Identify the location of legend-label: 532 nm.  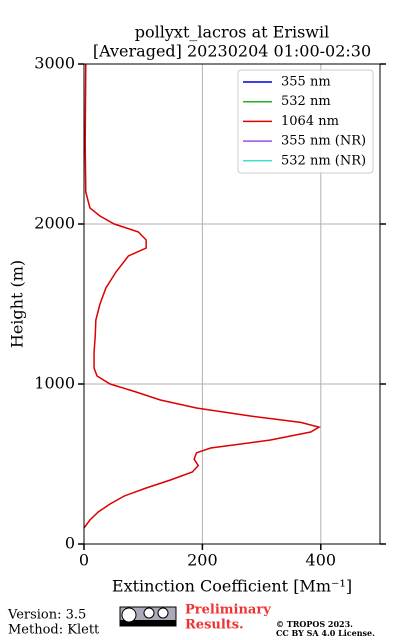
(306, 101).